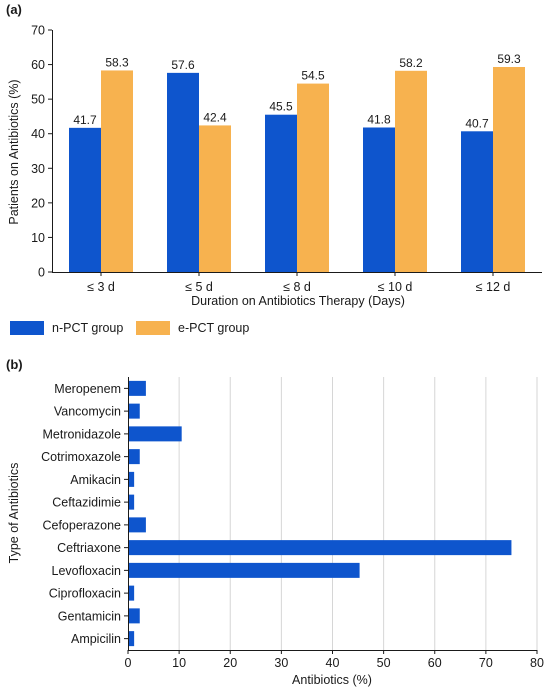 The height and width of the screenshot is (693, 550). What do you see at coordinates (298, 301) in the screenshot?
I see `chart-a-x-axis-title: Duration on Antibiotics Therapy (Days)` at bounding box center [298, 301].